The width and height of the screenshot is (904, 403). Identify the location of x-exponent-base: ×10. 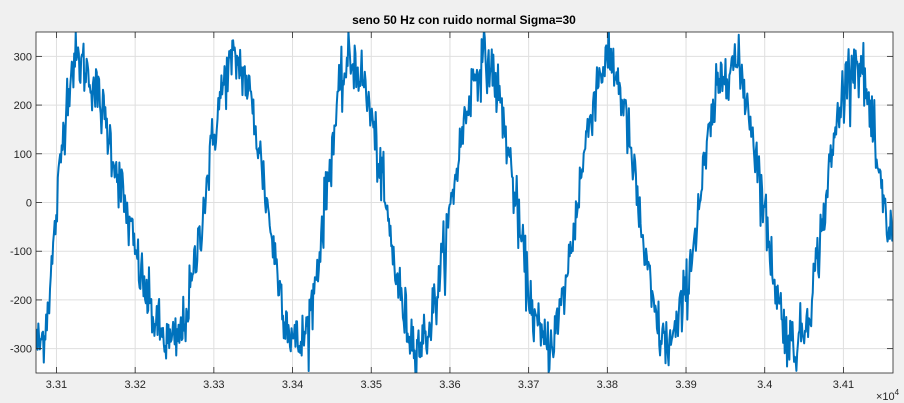
(885, 397).